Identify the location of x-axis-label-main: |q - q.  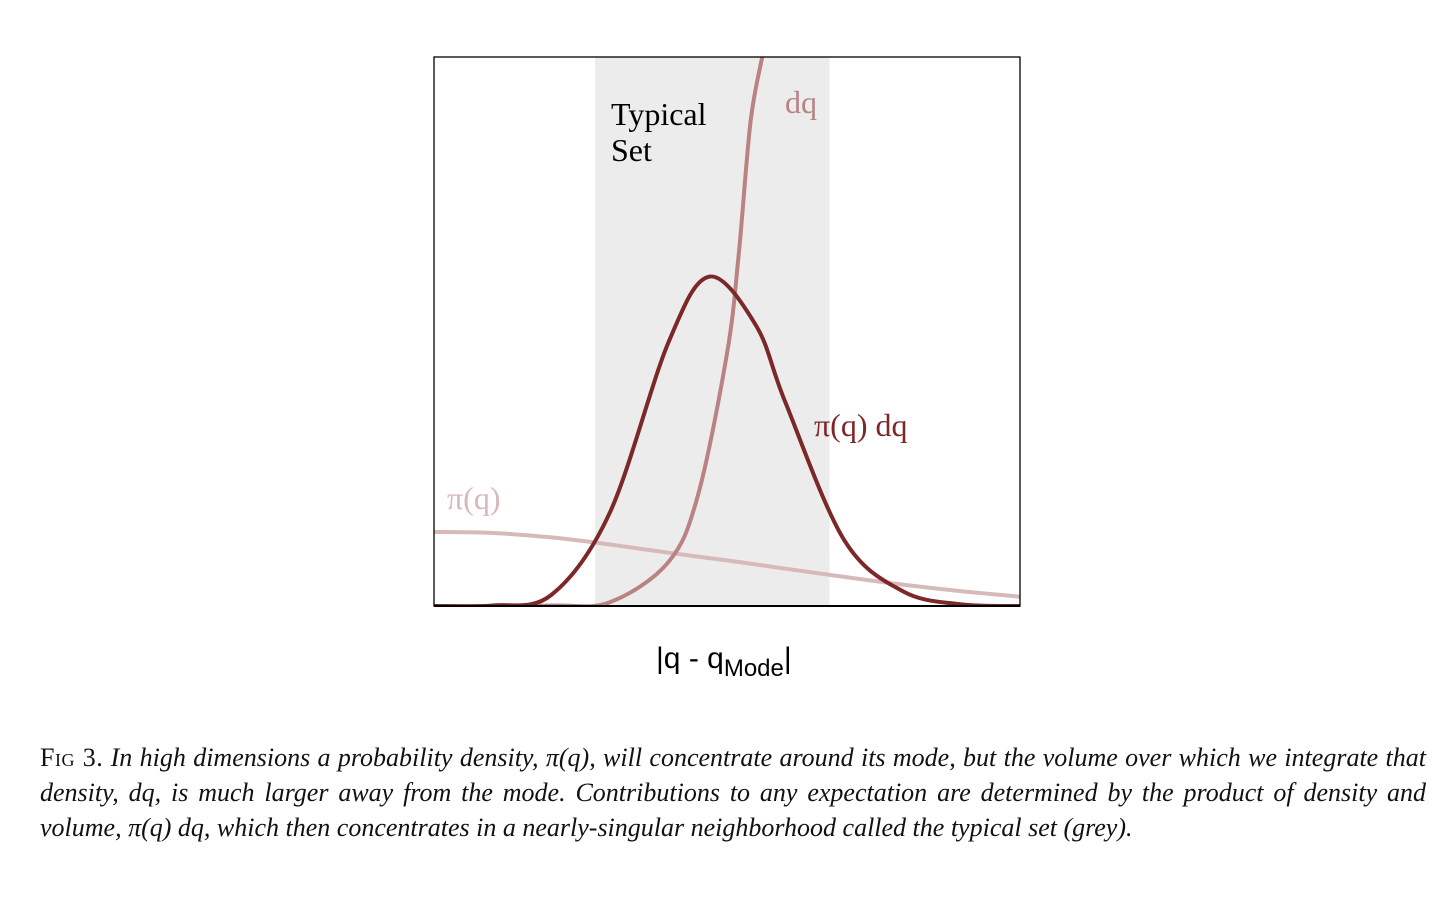
(690, 658).